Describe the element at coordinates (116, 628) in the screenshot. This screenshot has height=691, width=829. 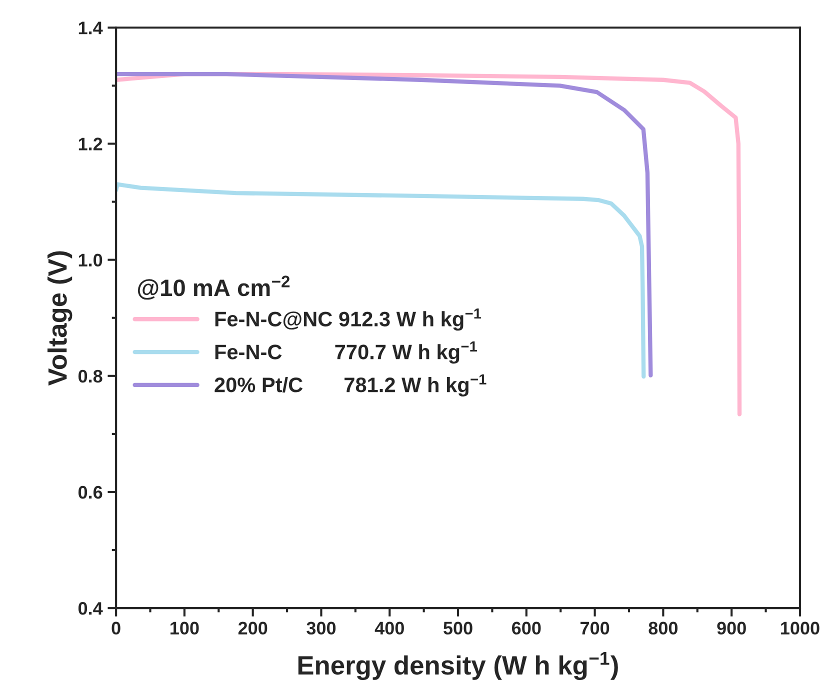
I see `x-tick-label: 0` at that location.